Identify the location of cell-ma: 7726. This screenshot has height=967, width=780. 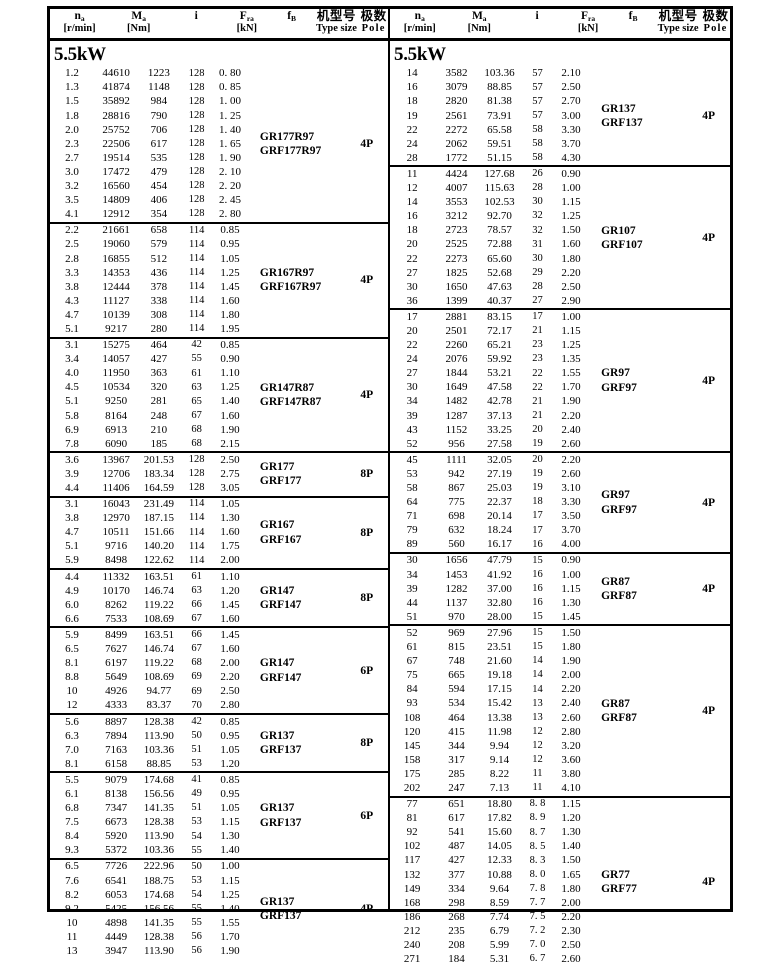
(116, 866).